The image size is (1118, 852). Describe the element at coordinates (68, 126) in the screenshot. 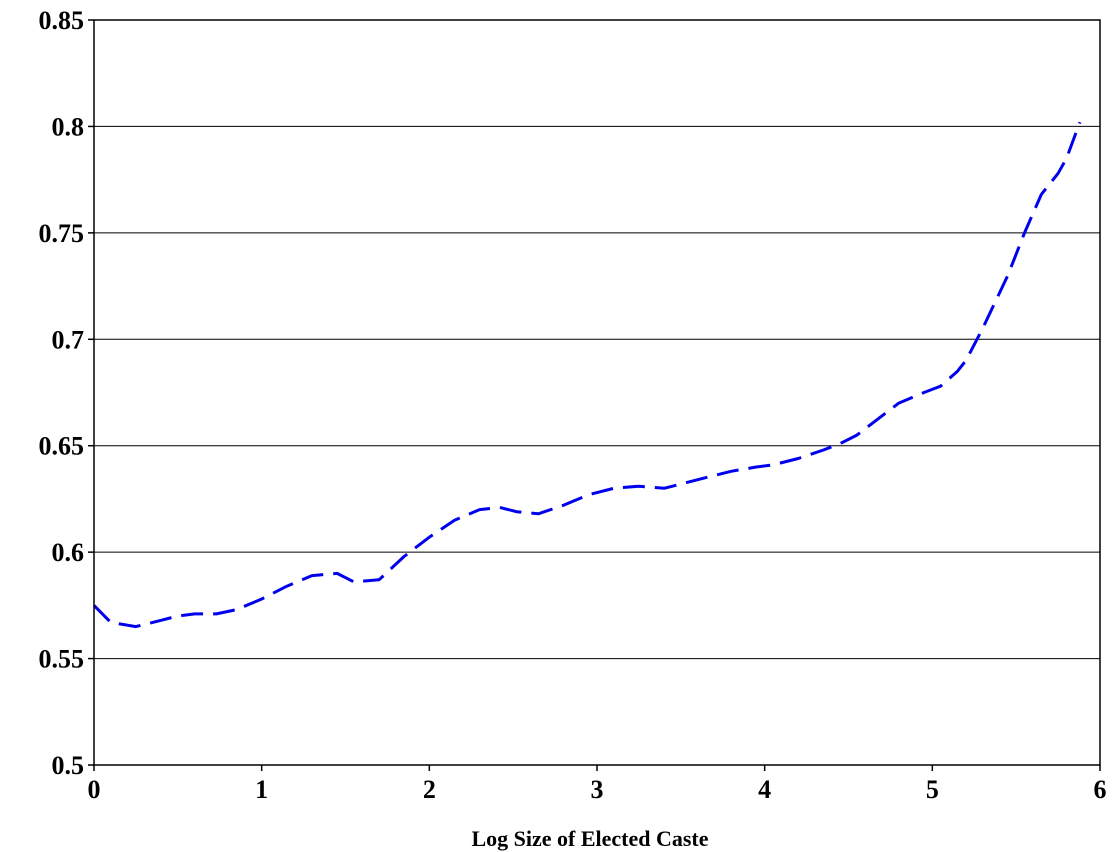

I see `y-tick-label: 0.8` at that location.